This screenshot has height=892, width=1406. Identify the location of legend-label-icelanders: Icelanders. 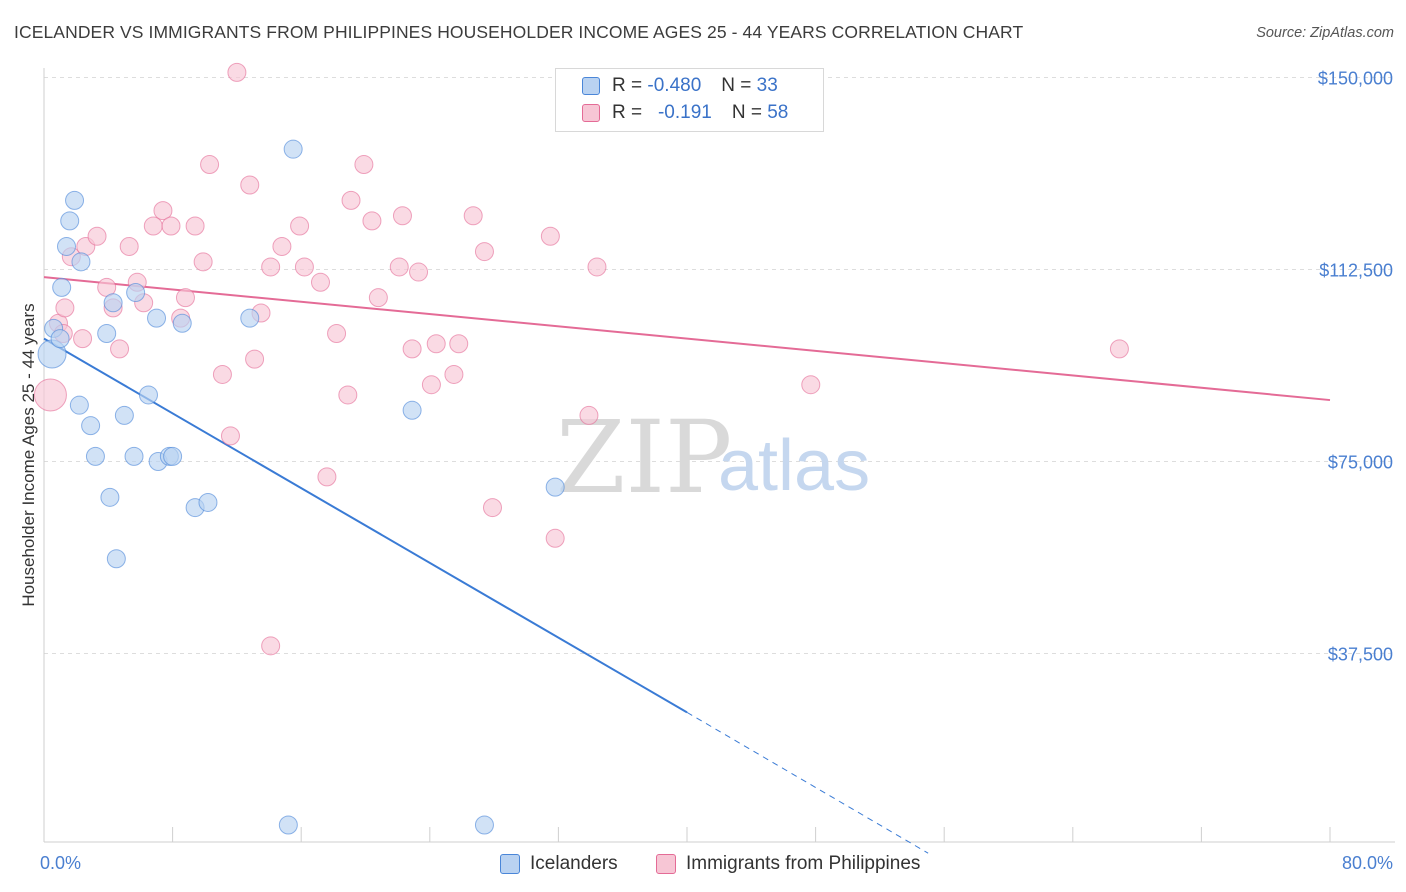
(574, 863).